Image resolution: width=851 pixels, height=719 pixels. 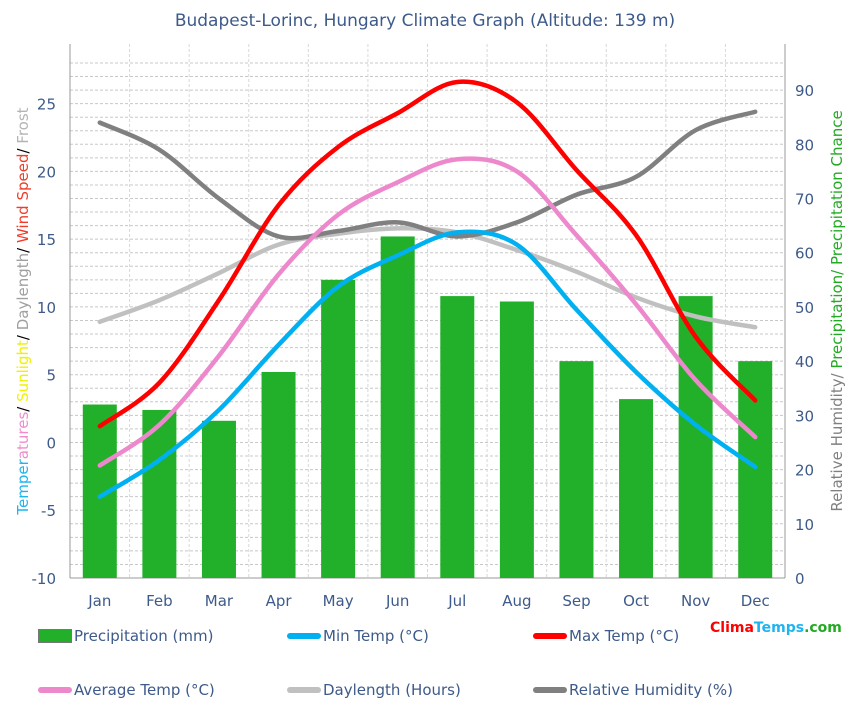 I want to click on right-tick-label: 20, so click(x=804, y=471).